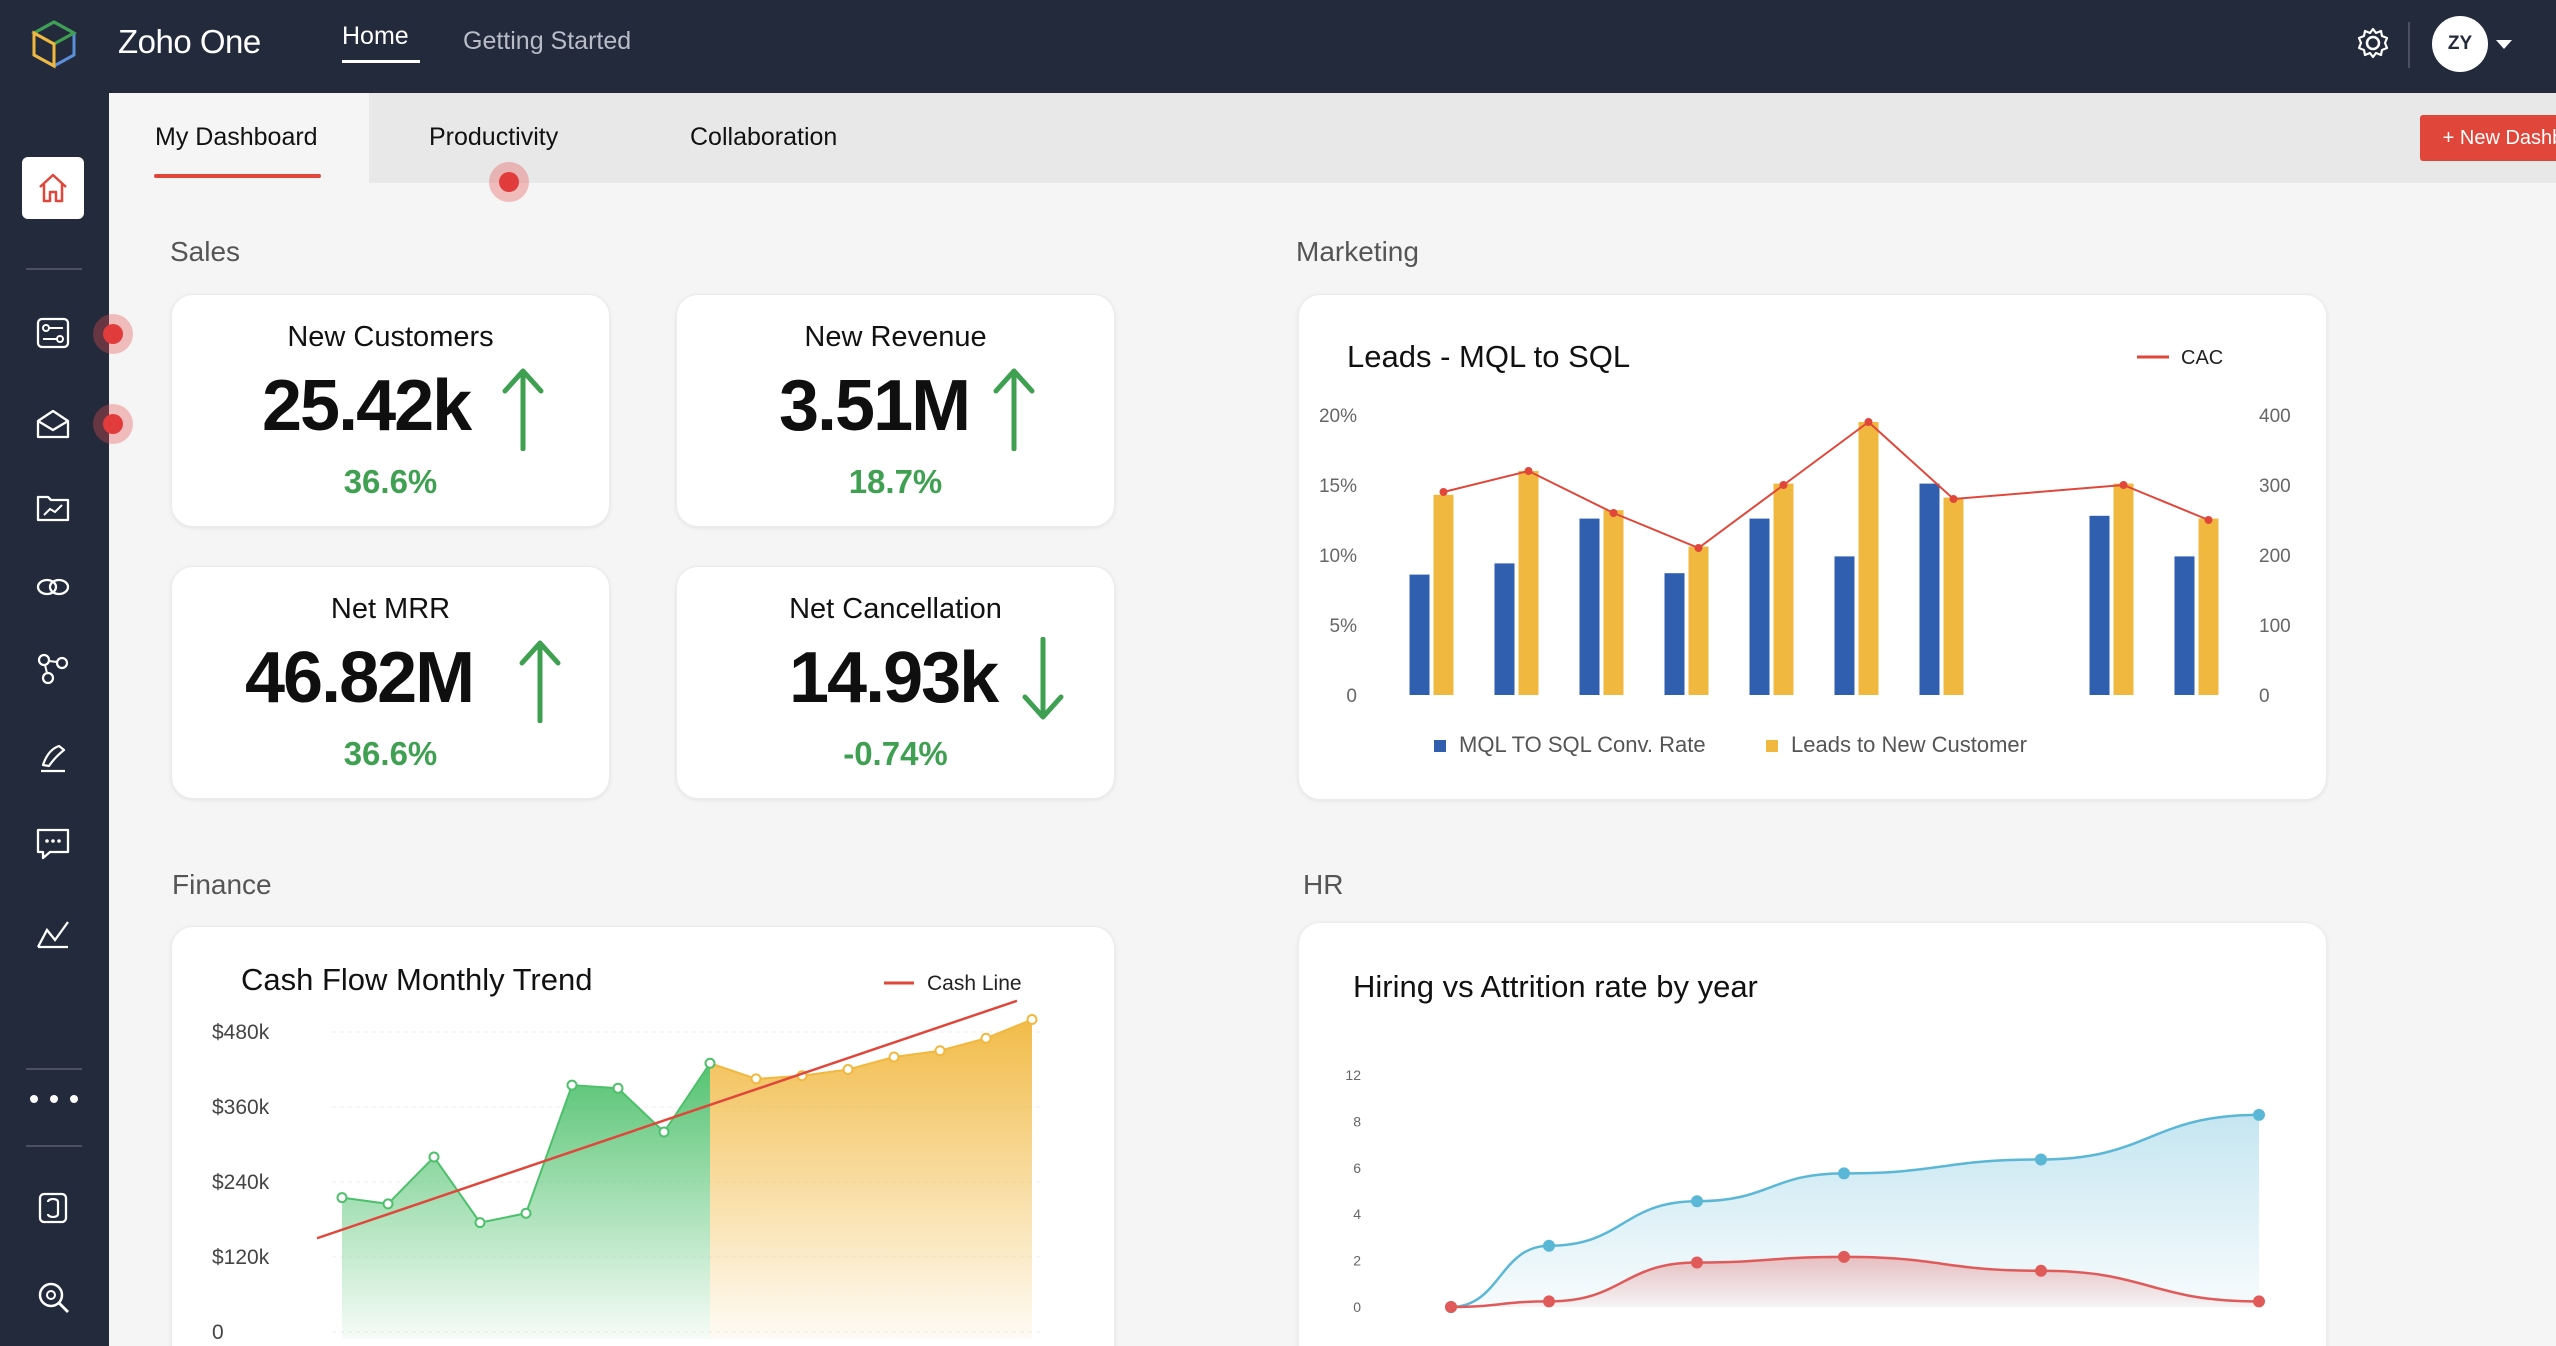 This screenshot has height=1346, width=2556. What do you see at coordinates (871, 1049) in the screenshot?
I see `cash-line-yellow` at bounding box center [871, 1049].